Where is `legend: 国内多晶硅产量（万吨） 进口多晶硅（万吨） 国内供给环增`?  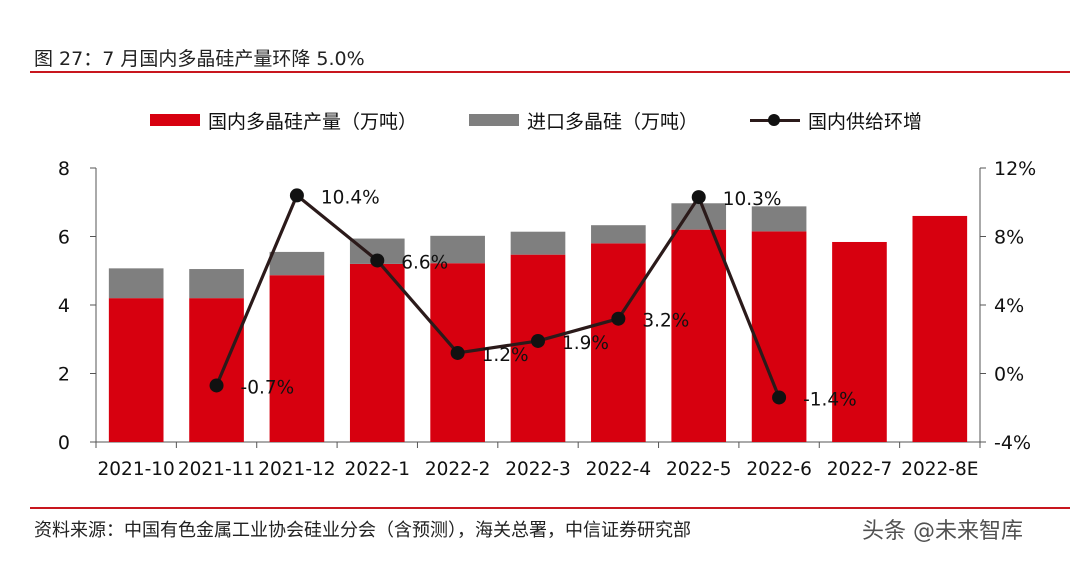
legend: 国内多晶硅产量（万吨） 进口多晶硅（万吨） 国内供给环增 is located at coordinates (562, 120).